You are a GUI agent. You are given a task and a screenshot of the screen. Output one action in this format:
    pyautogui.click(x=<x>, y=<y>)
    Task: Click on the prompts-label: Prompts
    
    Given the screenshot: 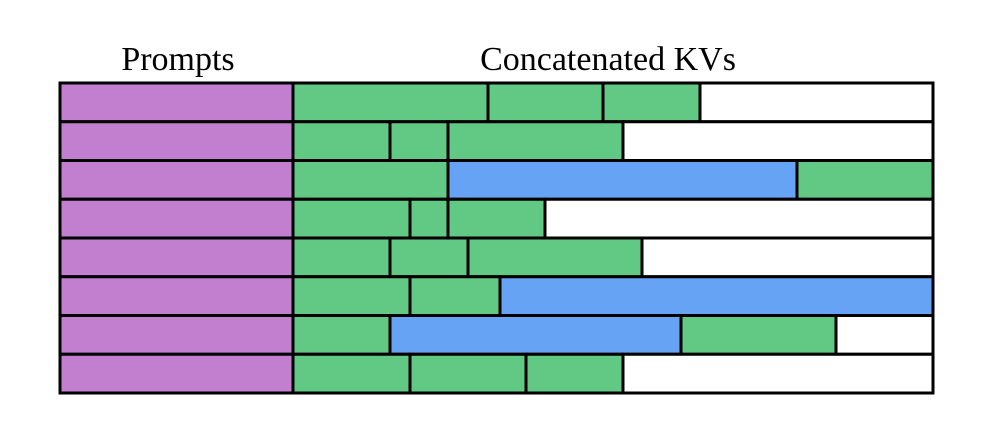 What is the action you would take?
    pyautogui.click(x=177, y=59)
    